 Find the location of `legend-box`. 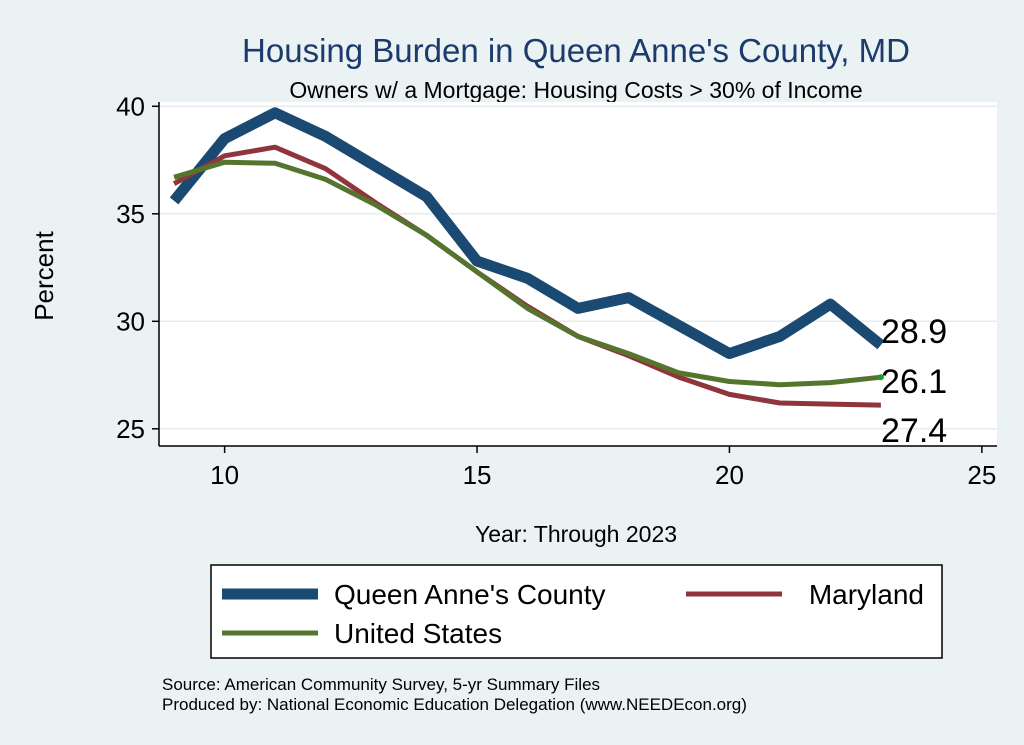

legend-box is located at coordinates (576, 611).